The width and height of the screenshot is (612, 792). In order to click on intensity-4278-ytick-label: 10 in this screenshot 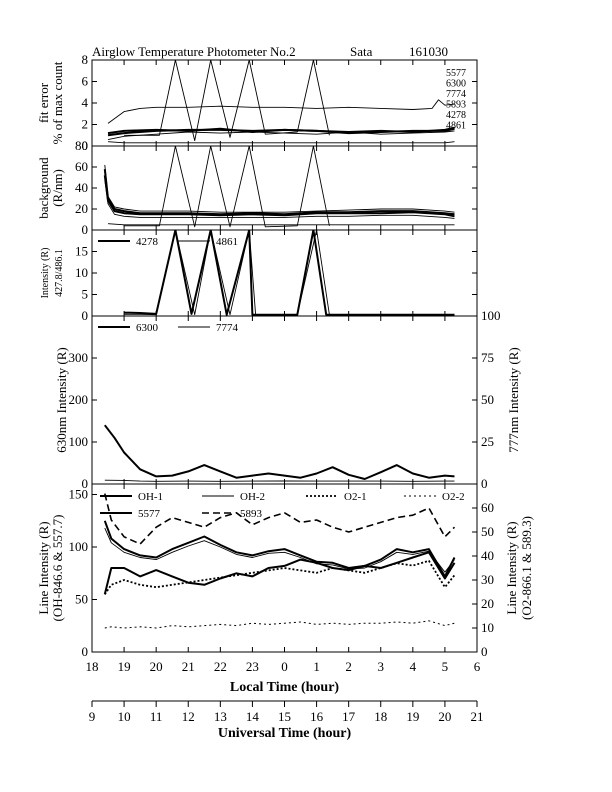, I will do `click(81, 272)`.